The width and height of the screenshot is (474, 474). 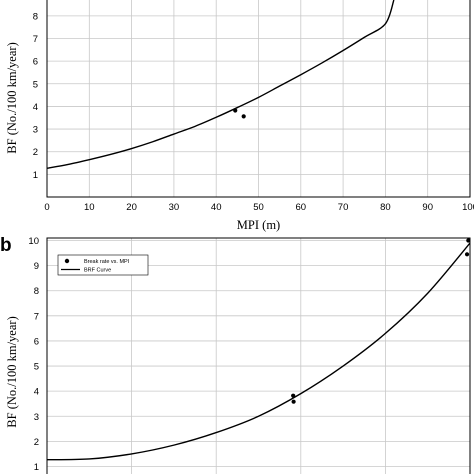 I want to click on x-tick-label: 100, so click(x=468, y=207).